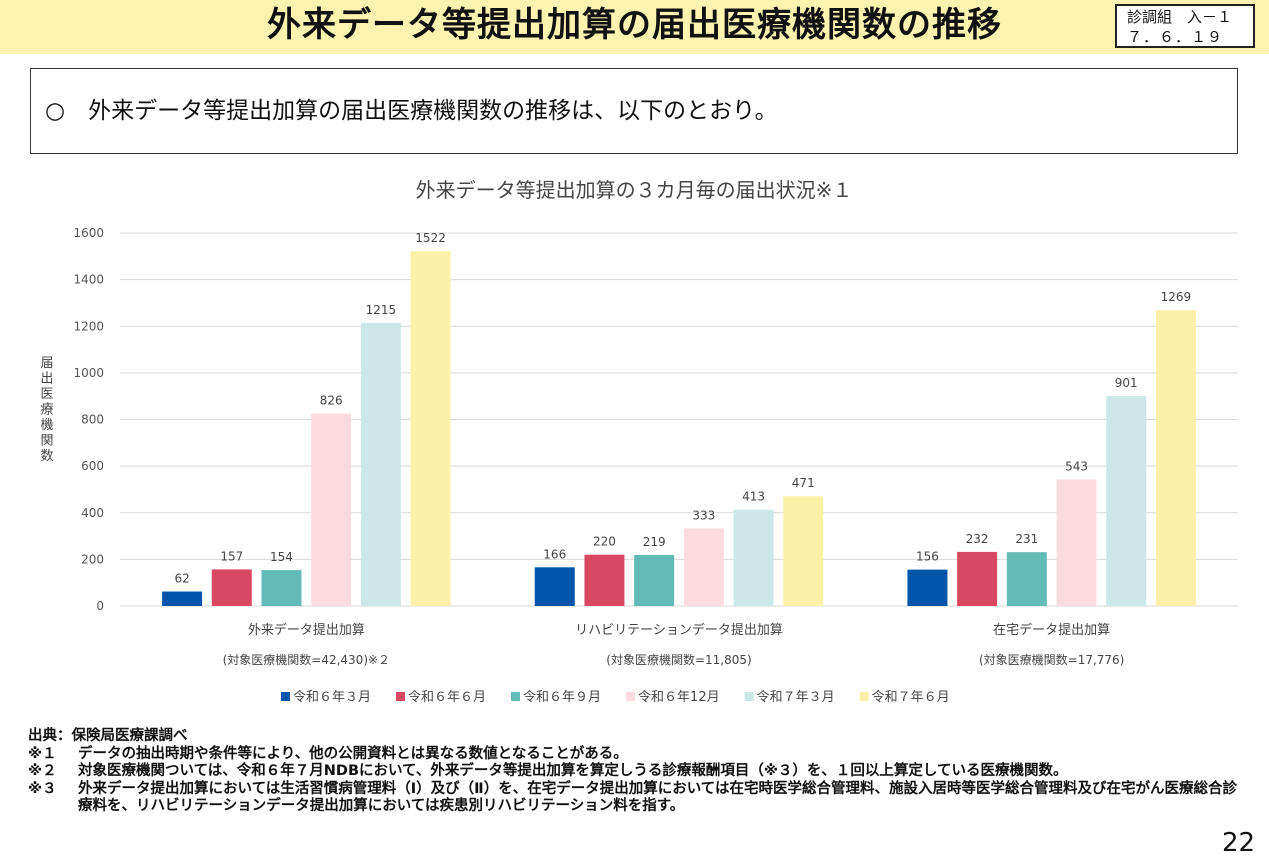 This screenshot has height=868, width=1269. I want to click on x-category-label: 外来データ提出加算, so click(306, 630).